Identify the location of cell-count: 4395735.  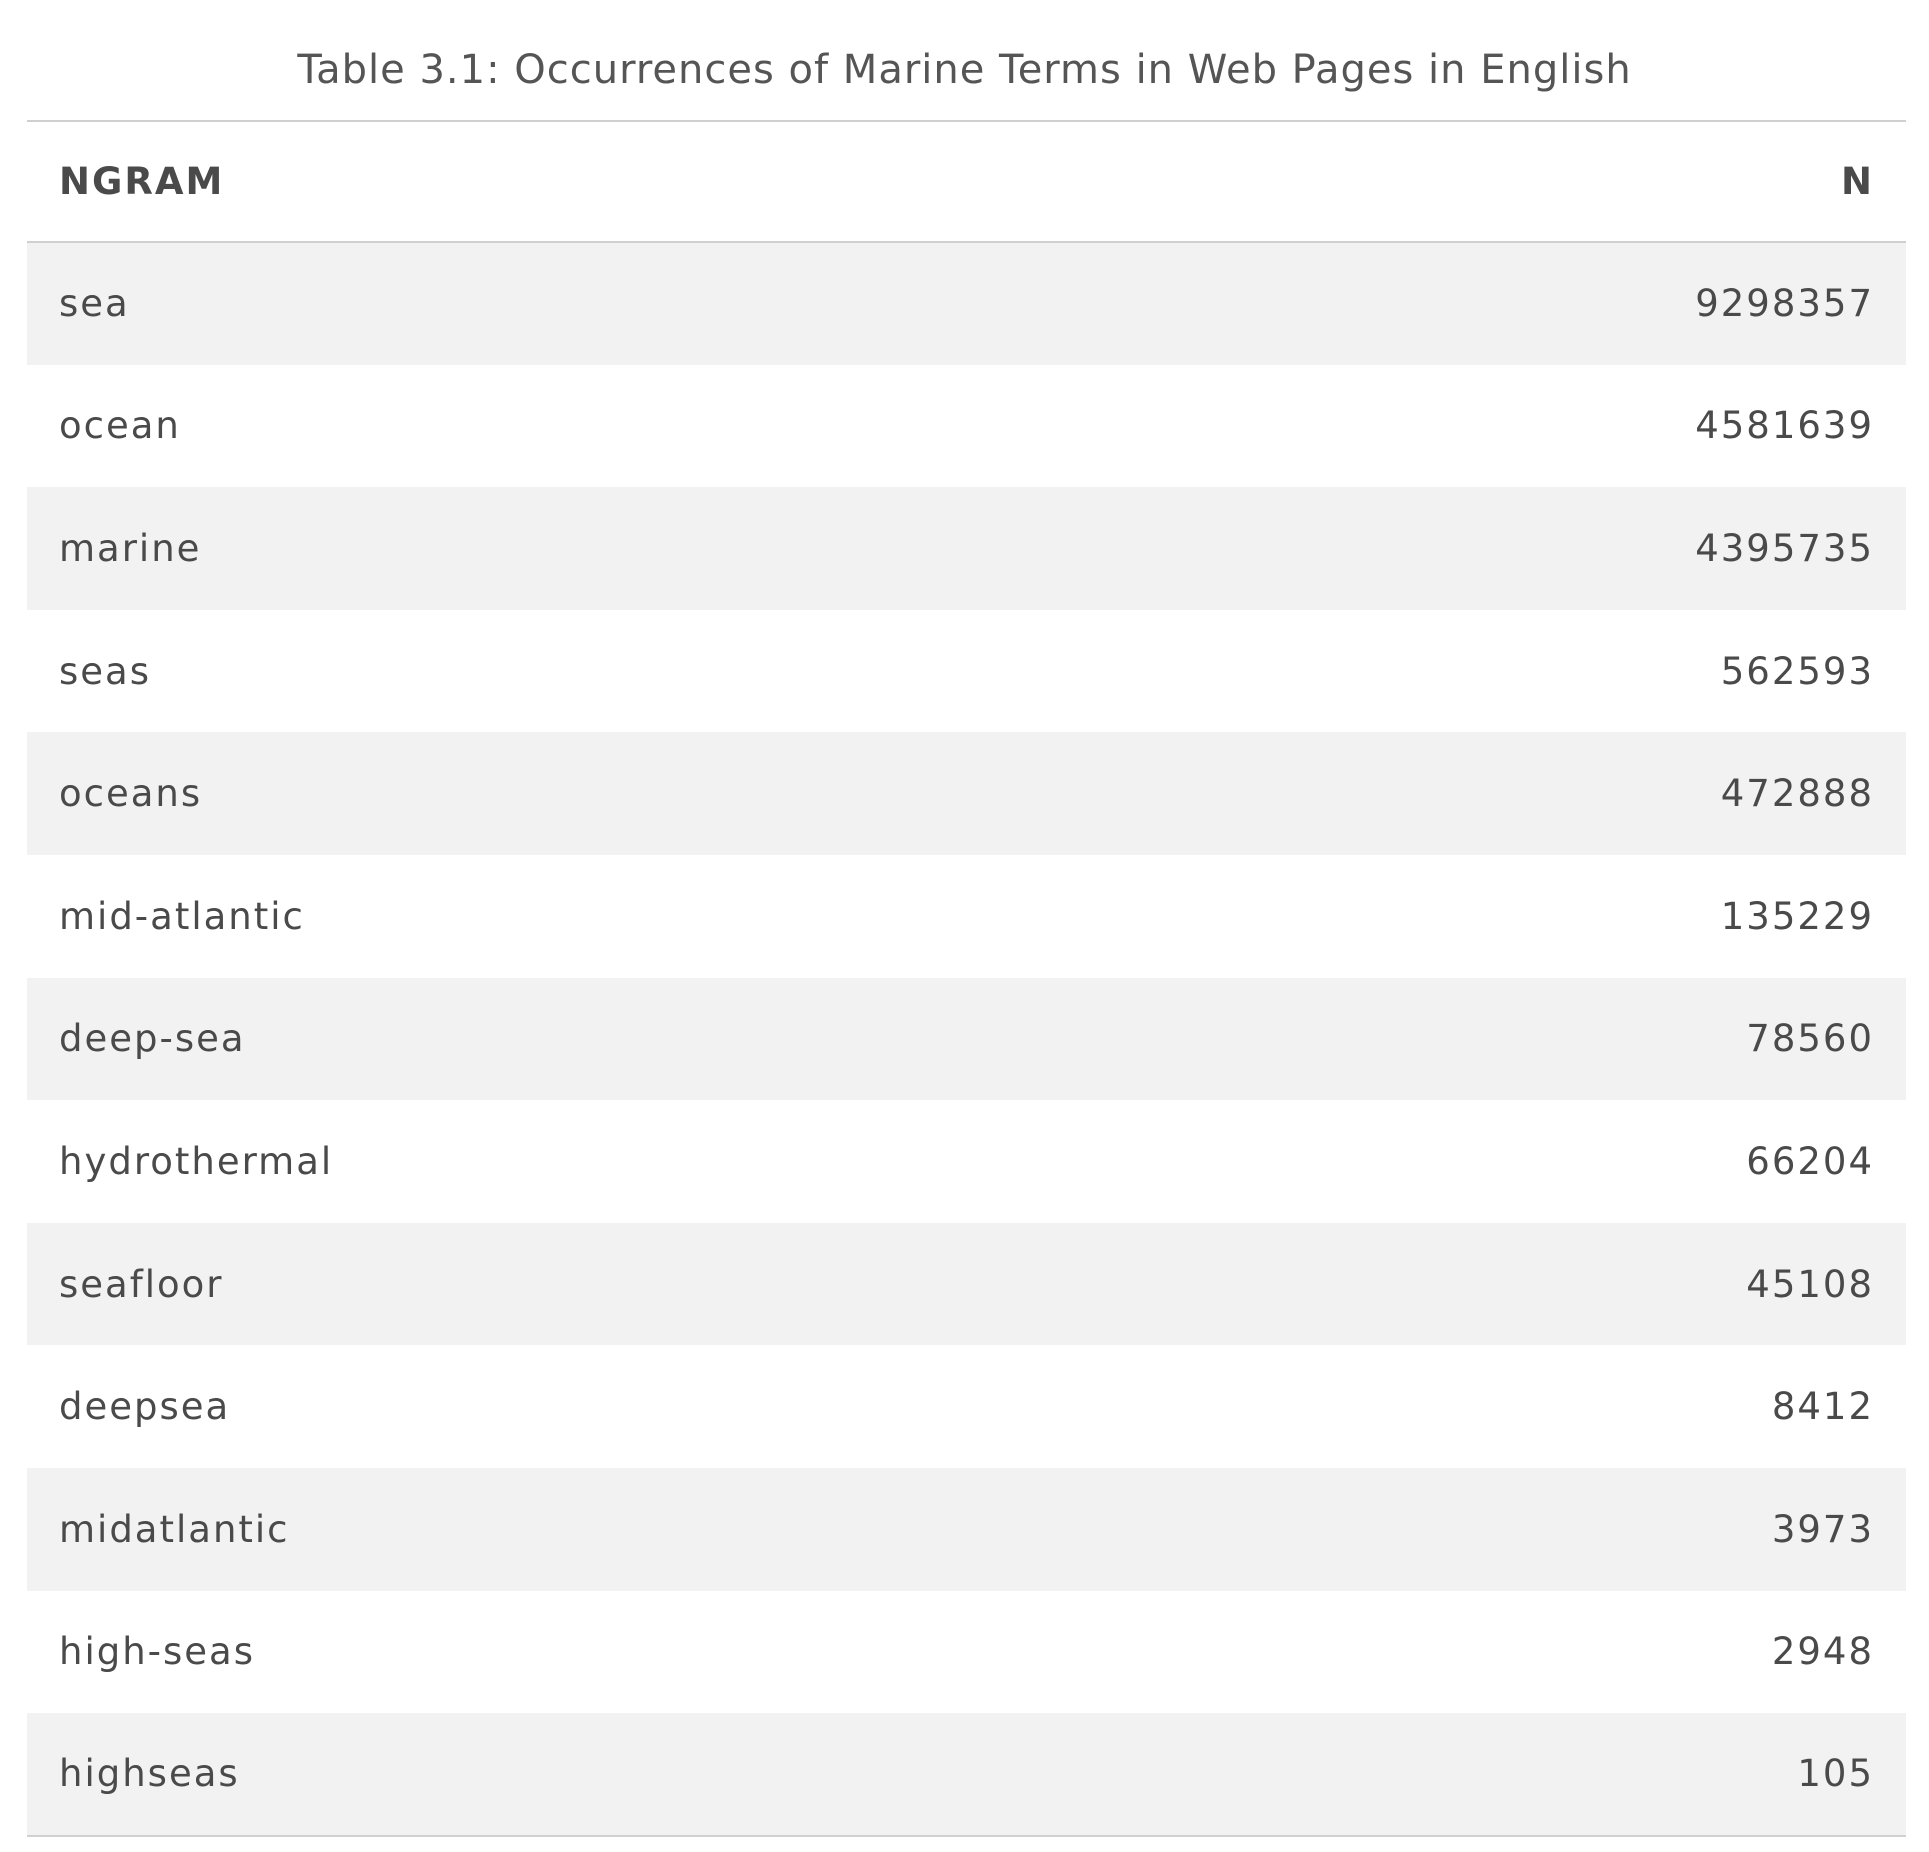
(1784, 548).